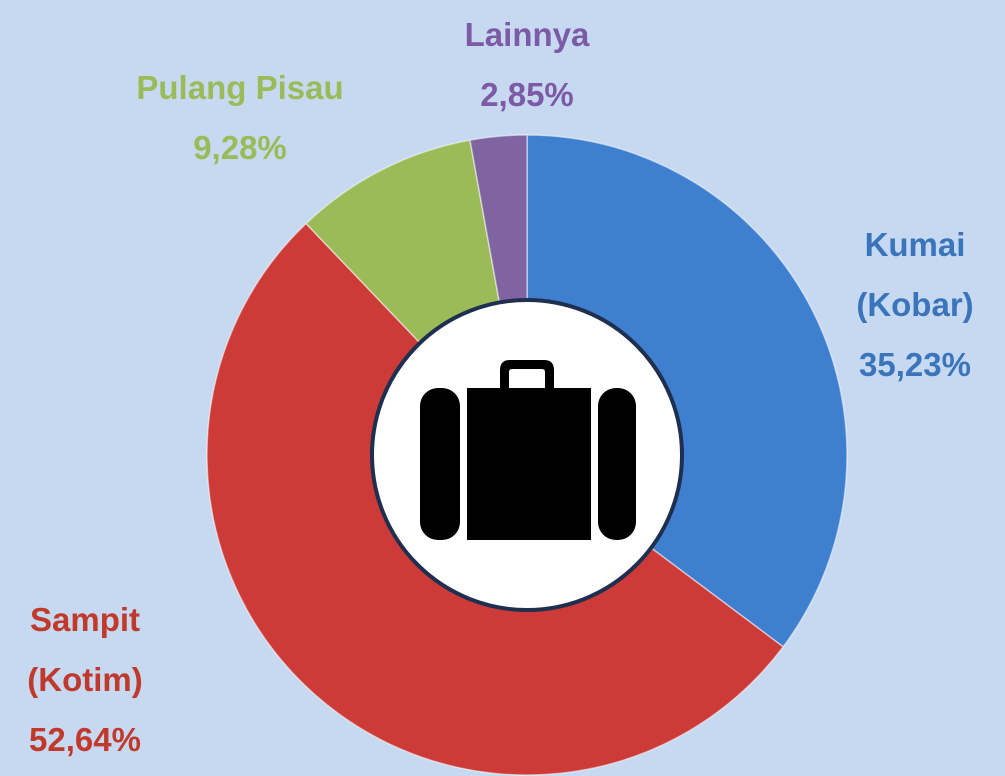  I want to click on category-name: Sampit (Kotim), so click(85, 649).